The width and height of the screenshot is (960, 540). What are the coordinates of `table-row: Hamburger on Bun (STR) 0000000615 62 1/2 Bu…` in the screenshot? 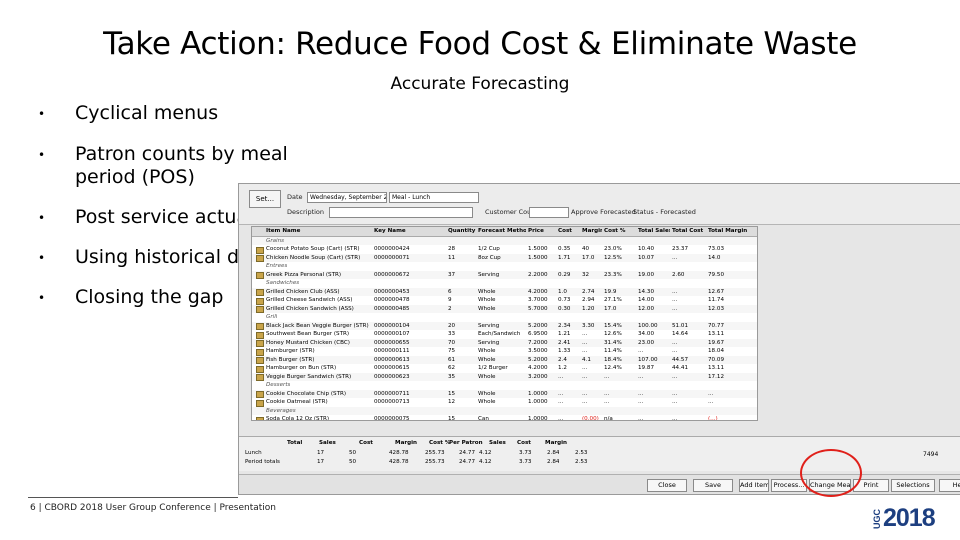 It's located at (504, 368).